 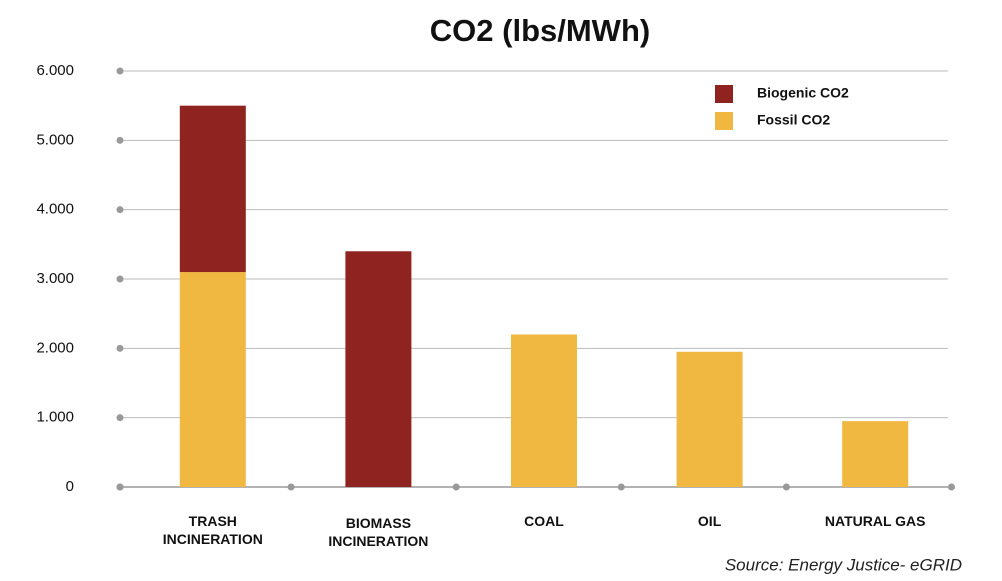 What do you see at coordinates (540, 30) in the screenshot?
I see `chart-title: CO2 (lbs/MWh)` at bounding box center [540, 30].